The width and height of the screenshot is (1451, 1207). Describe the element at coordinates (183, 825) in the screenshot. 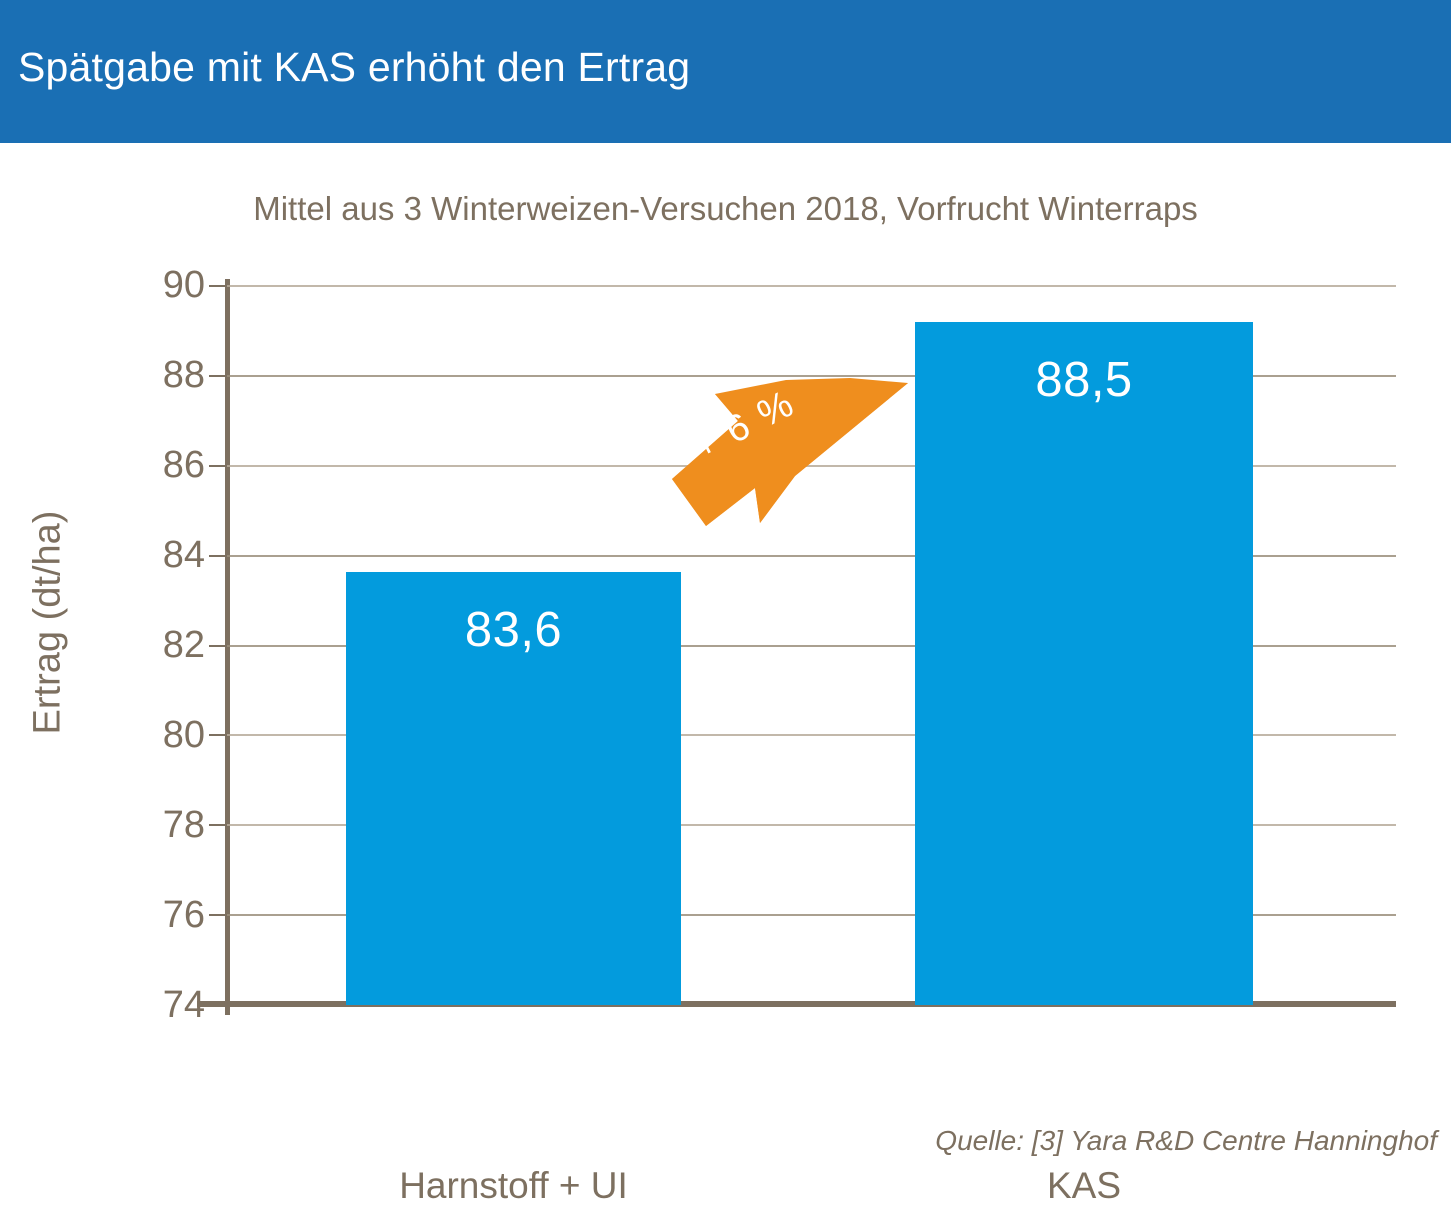

I see `y-tick-label-78: 78` at that location.